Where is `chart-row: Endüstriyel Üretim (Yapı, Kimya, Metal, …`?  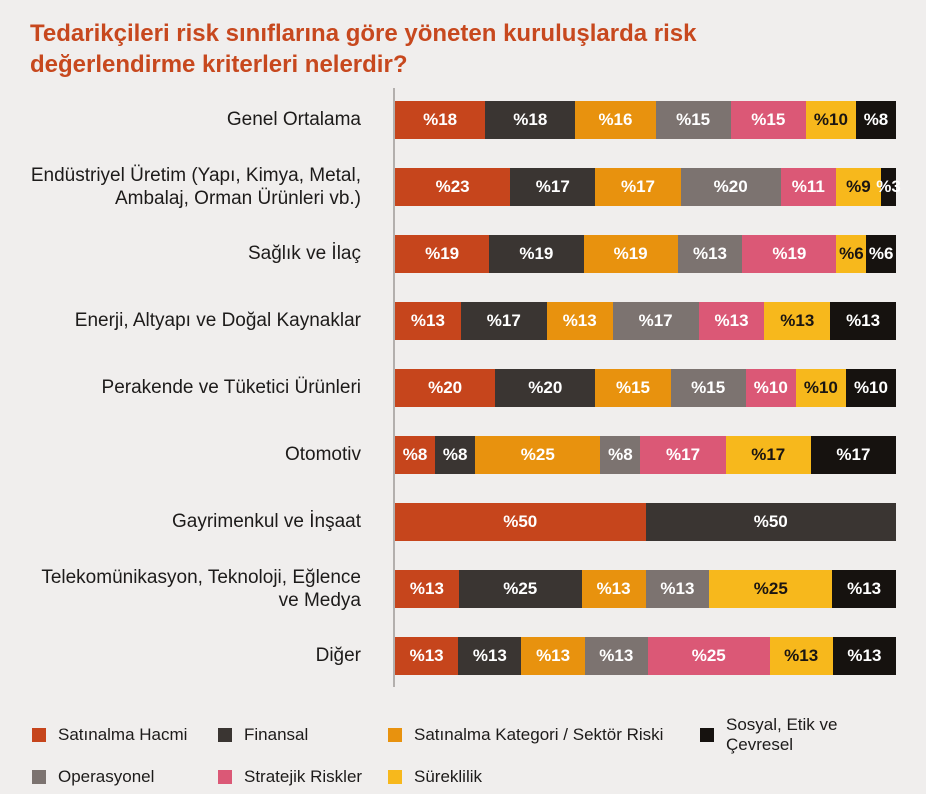
chart-row: Endüstriyel Üretim (Yapı, Kimya, Metal, … is located at coordinates (465, 186).